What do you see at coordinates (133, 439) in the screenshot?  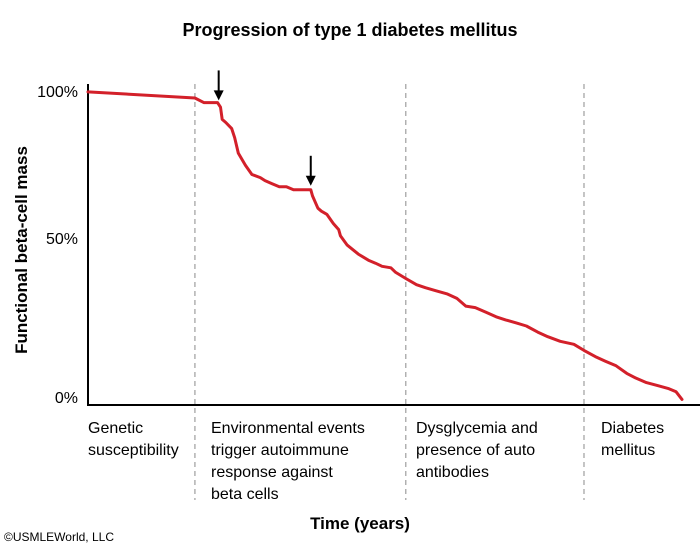 I see `stage-label-genetic-susceptibility: Genetic susceptibility` at bounding box center [133, 439].